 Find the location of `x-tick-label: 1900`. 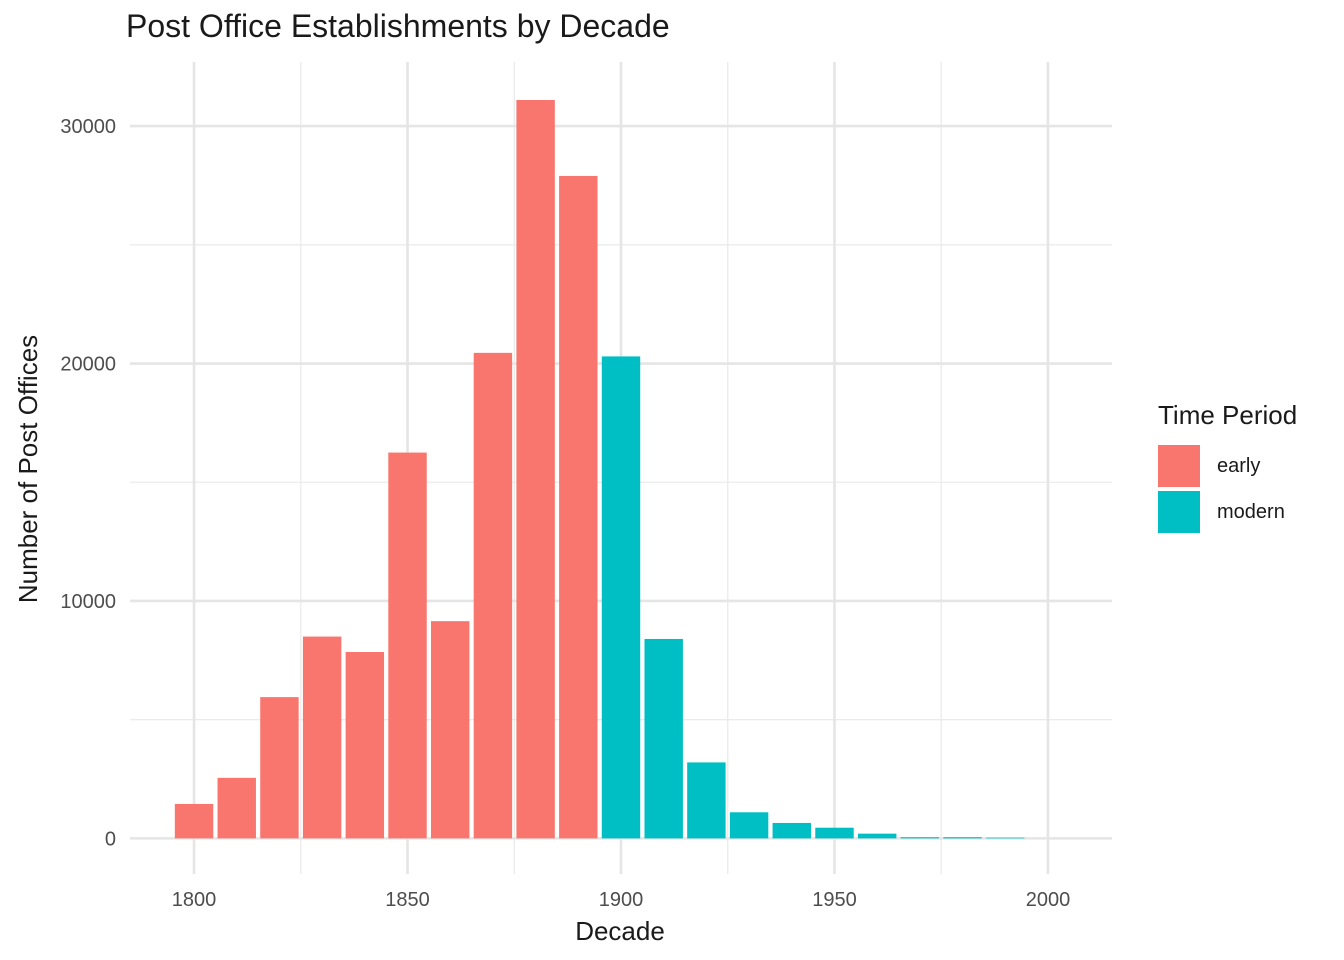

x-tick-label: 1900 is located at coordinates (621, 900).